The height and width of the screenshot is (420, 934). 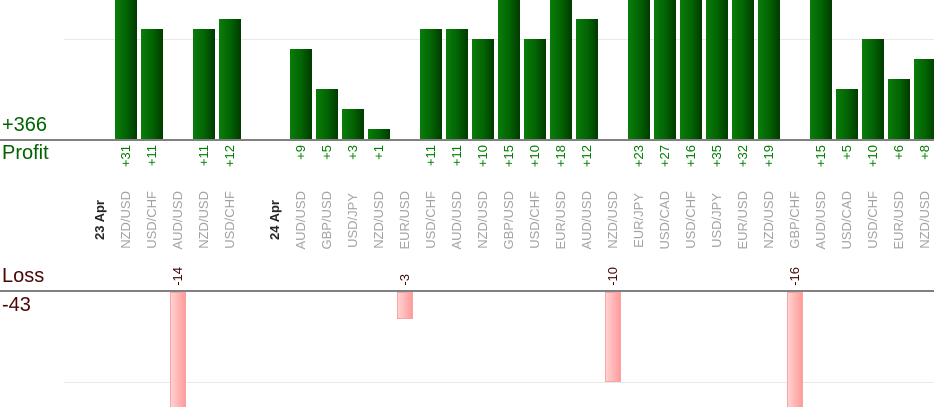 I want to click on date-label-text: 23 Apr, so click(x=99, y=220).